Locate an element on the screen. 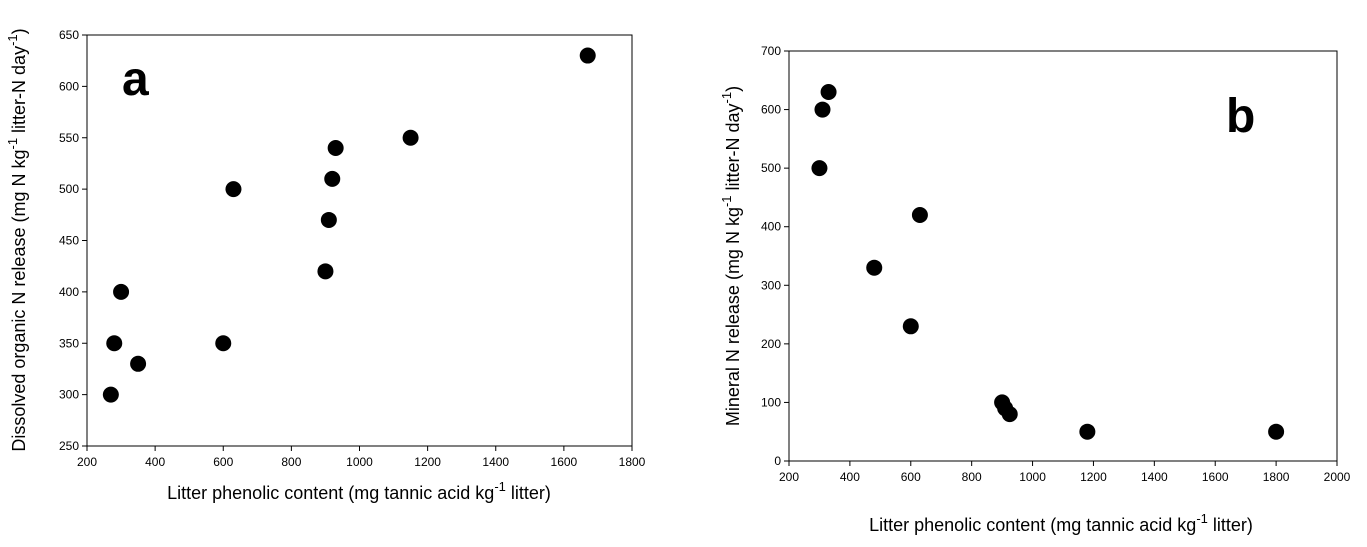  panel-b-y-tick-label: 300 is located at coordinates (771, 285).